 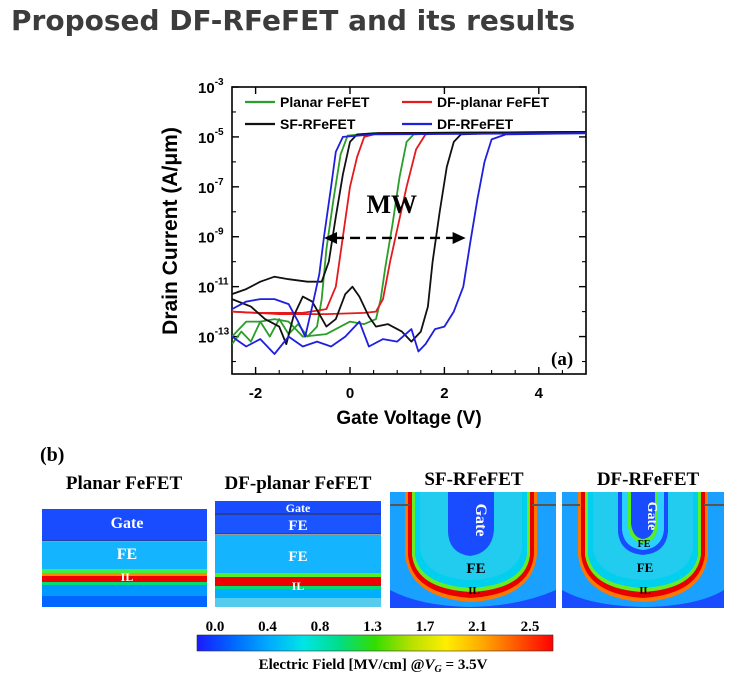 I want to click on colorbar-tick-label: 1.7, so click(x=425, y=627).